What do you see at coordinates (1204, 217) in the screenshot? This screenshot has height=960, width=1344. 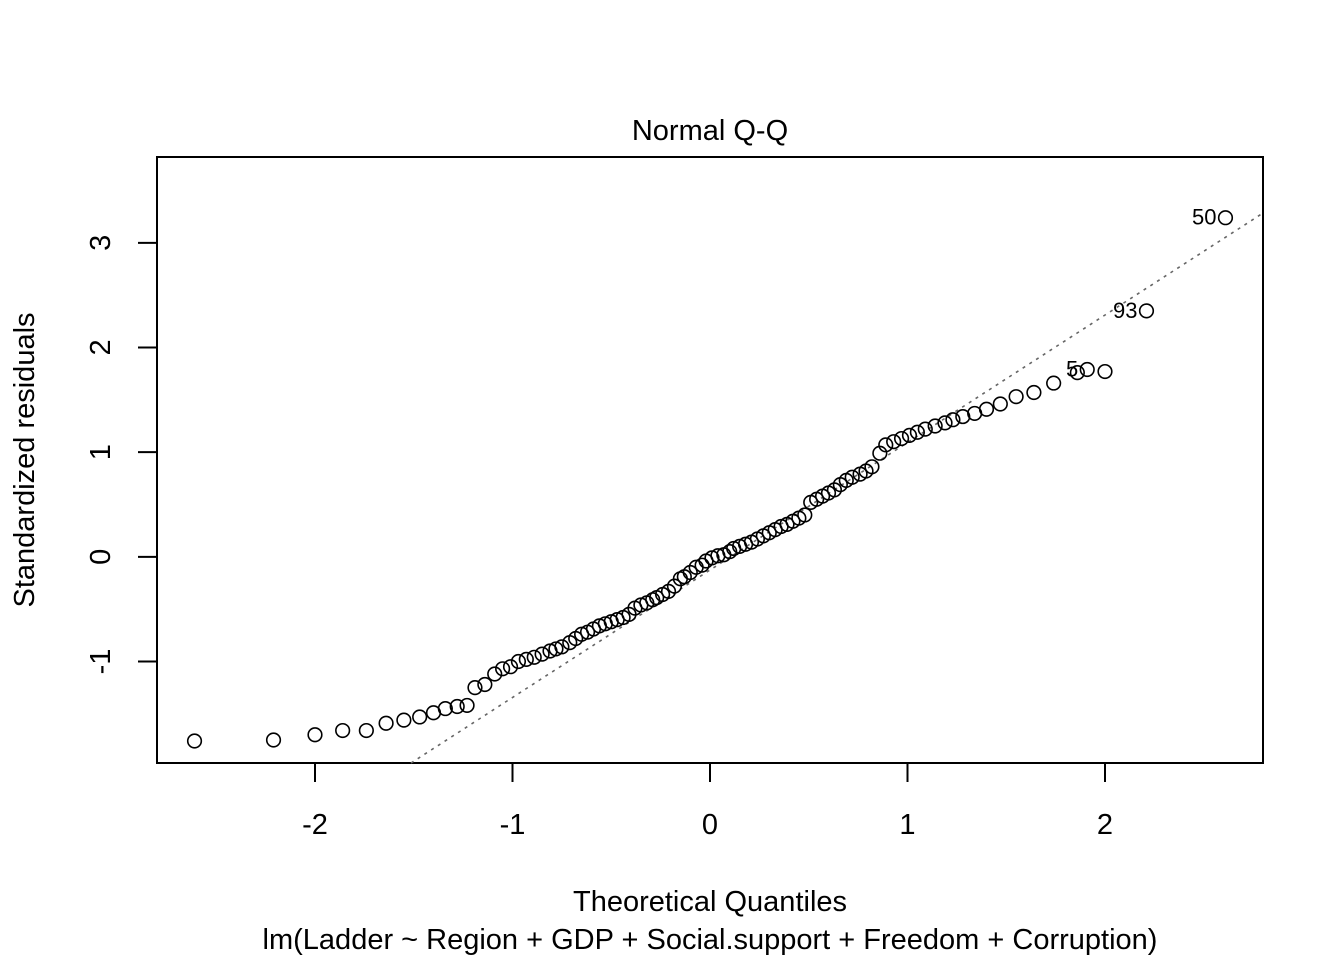 I see `point-label: 50` at bounding box center [1204, 217].